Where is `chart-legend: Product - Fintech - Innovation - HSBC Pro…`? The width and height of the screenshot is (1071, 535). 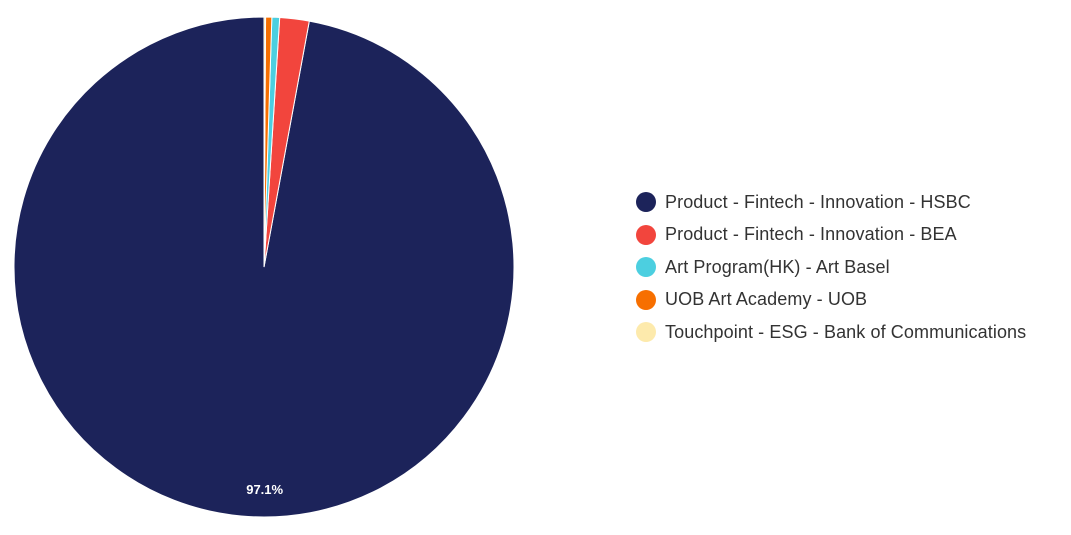
chart-legend: Product - Fintech - Innovation - HSBC Pro… is located at coordinates (831, 267).